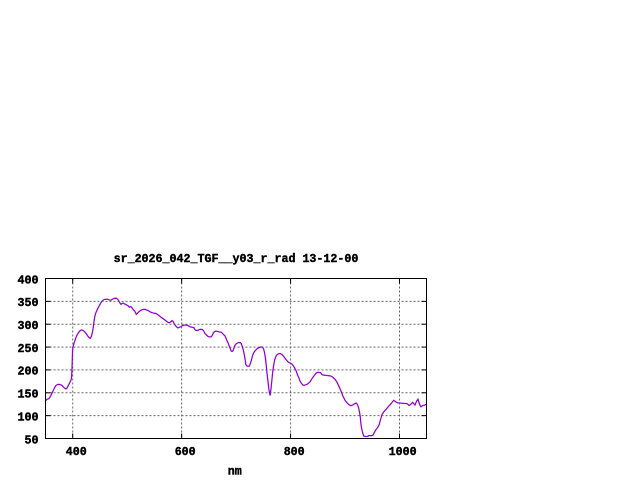 This screenshot has width=640, height=480. What do you see at coordinates (28, 349) in the screenshot?
I see `svg-text: 250` at bounding box center [28, 349].